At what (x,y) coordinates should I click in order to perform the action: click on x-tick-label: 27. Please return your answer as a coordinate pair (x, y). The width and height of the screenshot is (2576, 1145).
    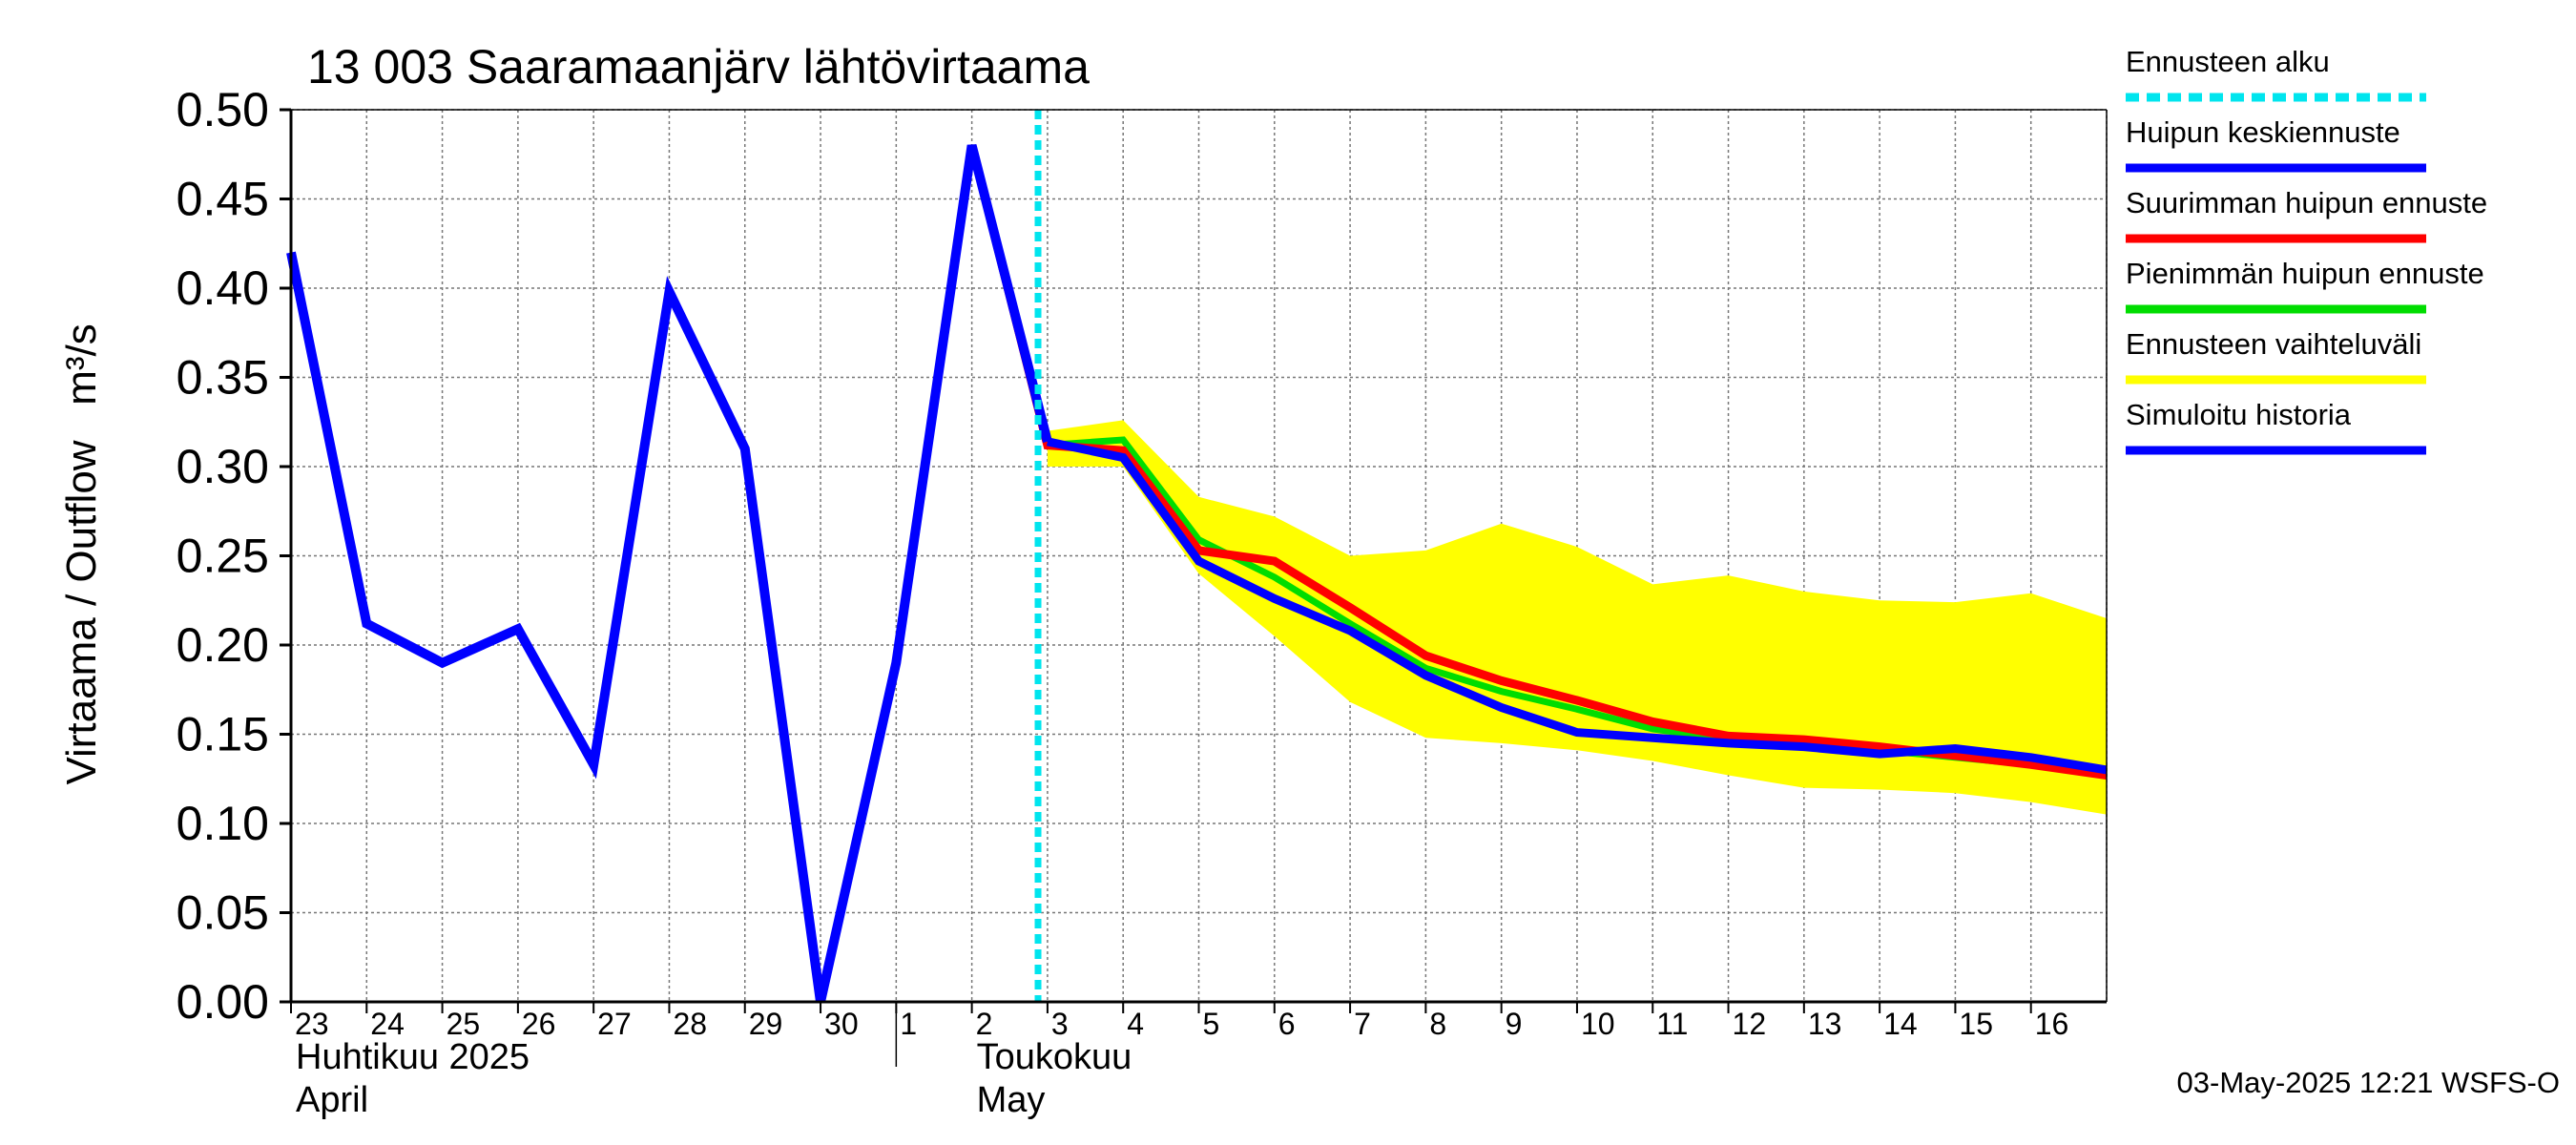
    Looking at the image, I should click on (614, 1024).